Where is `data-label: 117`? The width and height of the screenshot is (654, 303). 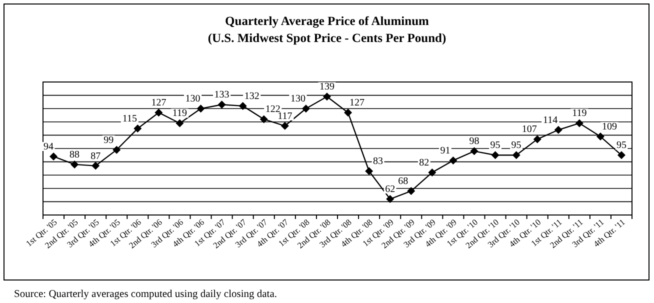
data-label: 117 is located at coordinates (285, 116).